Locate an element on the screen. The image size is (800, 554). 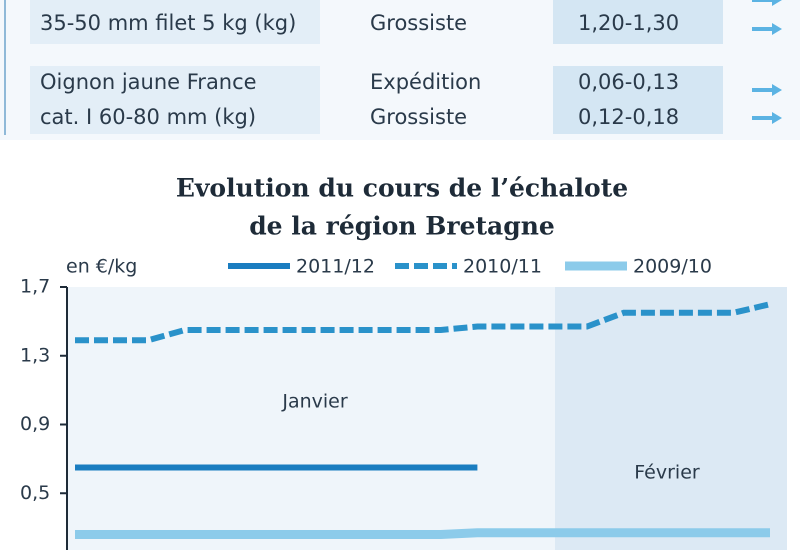
legend-label: 2010/11 is located at coordinates (502, 267).